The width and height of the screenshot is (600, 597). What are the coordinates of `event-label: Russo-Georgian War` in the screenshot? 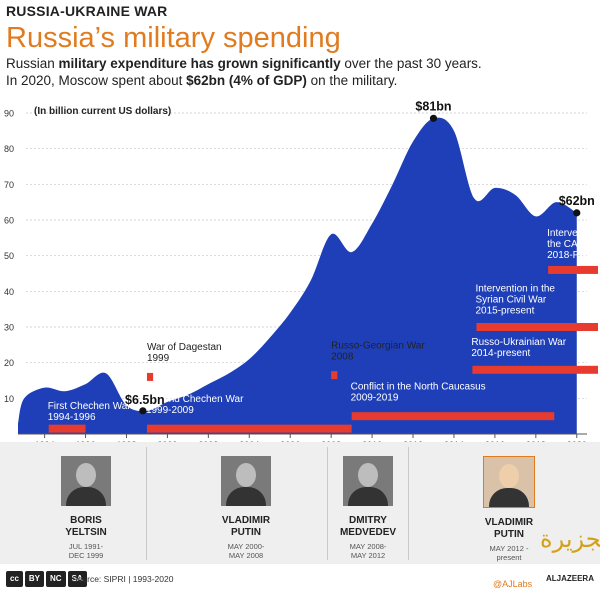 It's located at (378, 345).